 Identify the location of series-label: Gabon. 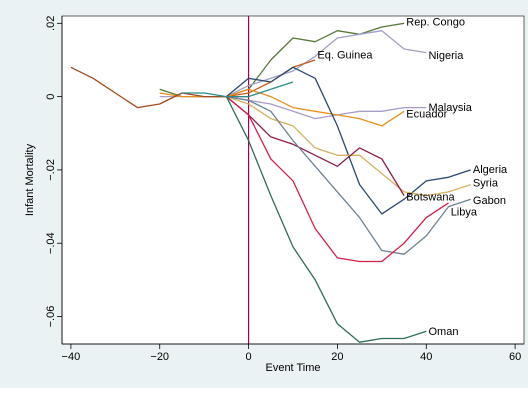
(489, 201).